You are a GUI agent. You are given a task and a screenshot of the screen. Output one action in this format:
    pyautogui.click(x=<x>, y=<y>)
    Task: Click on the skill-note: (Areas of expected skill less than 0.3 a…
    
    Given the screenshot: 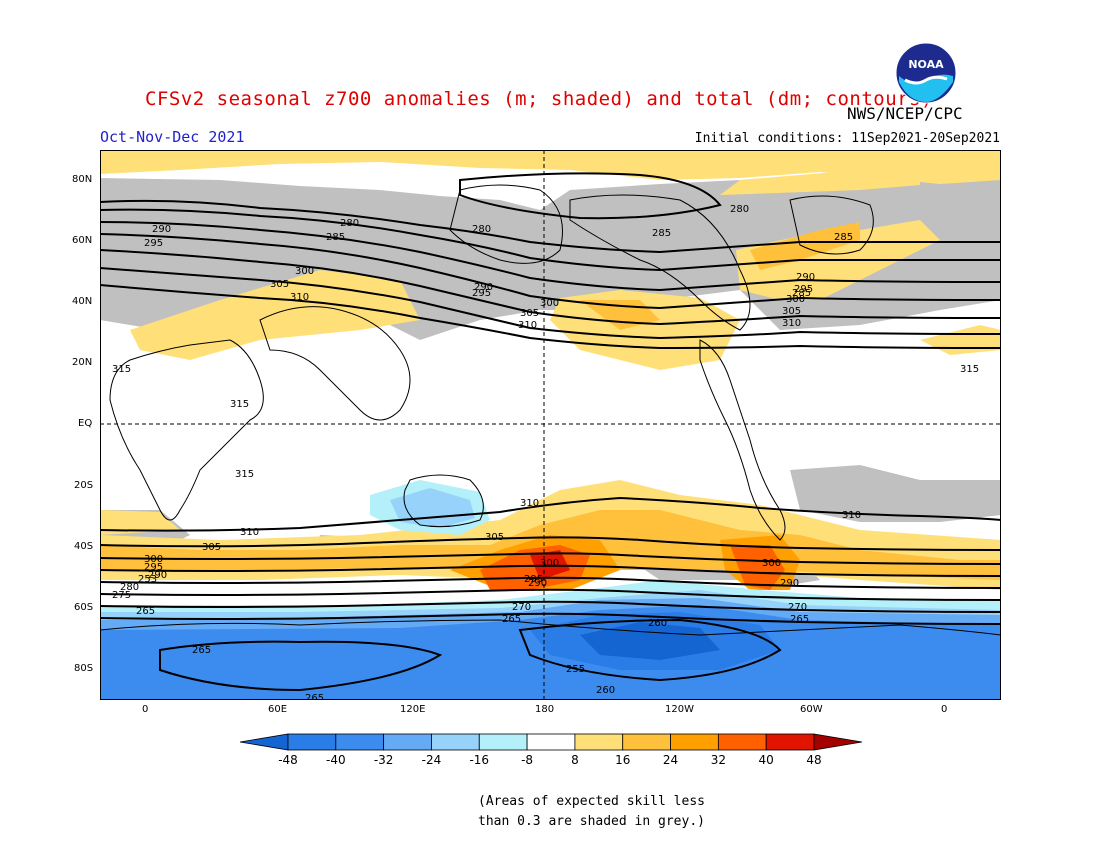 What is the action you would take?
    pyautogui.click(x=591, y=812)
    